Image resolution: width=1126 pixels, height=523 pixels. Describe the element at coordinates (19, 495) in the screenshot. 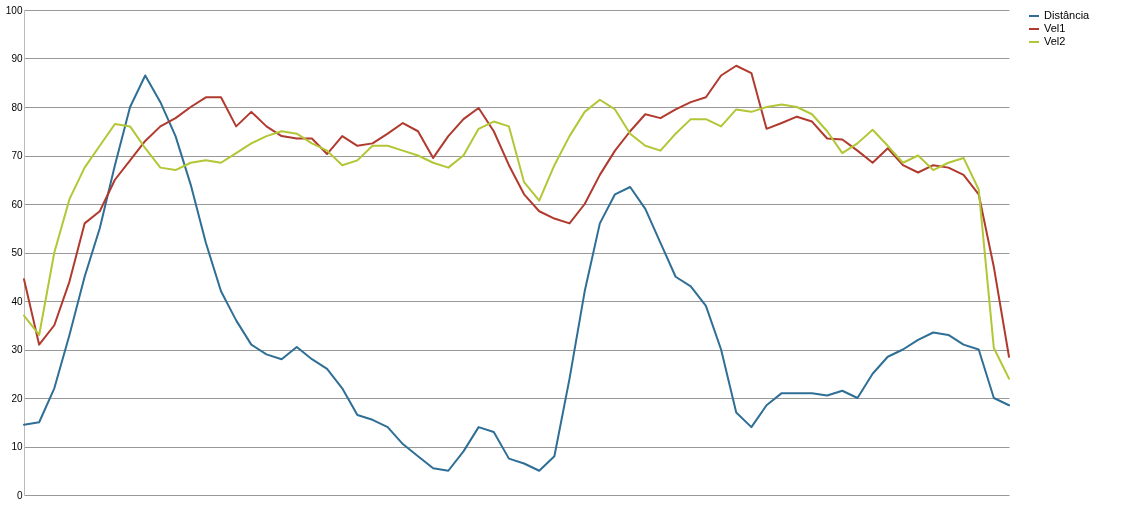

I see `y-tick-label: 0` at that location.